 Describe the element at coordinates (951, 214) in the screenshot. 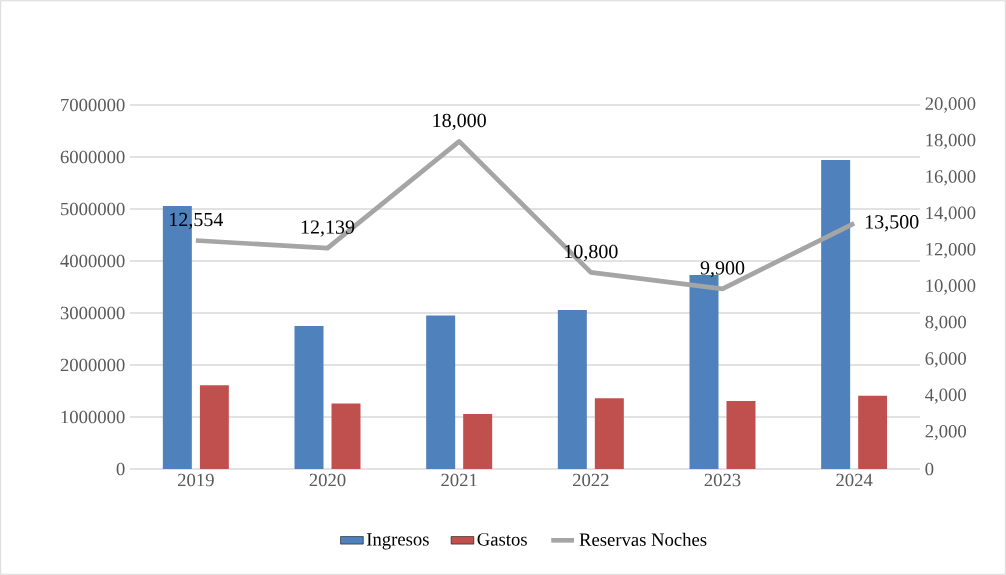

I see `y2-tick-label: 14,000` at that location.